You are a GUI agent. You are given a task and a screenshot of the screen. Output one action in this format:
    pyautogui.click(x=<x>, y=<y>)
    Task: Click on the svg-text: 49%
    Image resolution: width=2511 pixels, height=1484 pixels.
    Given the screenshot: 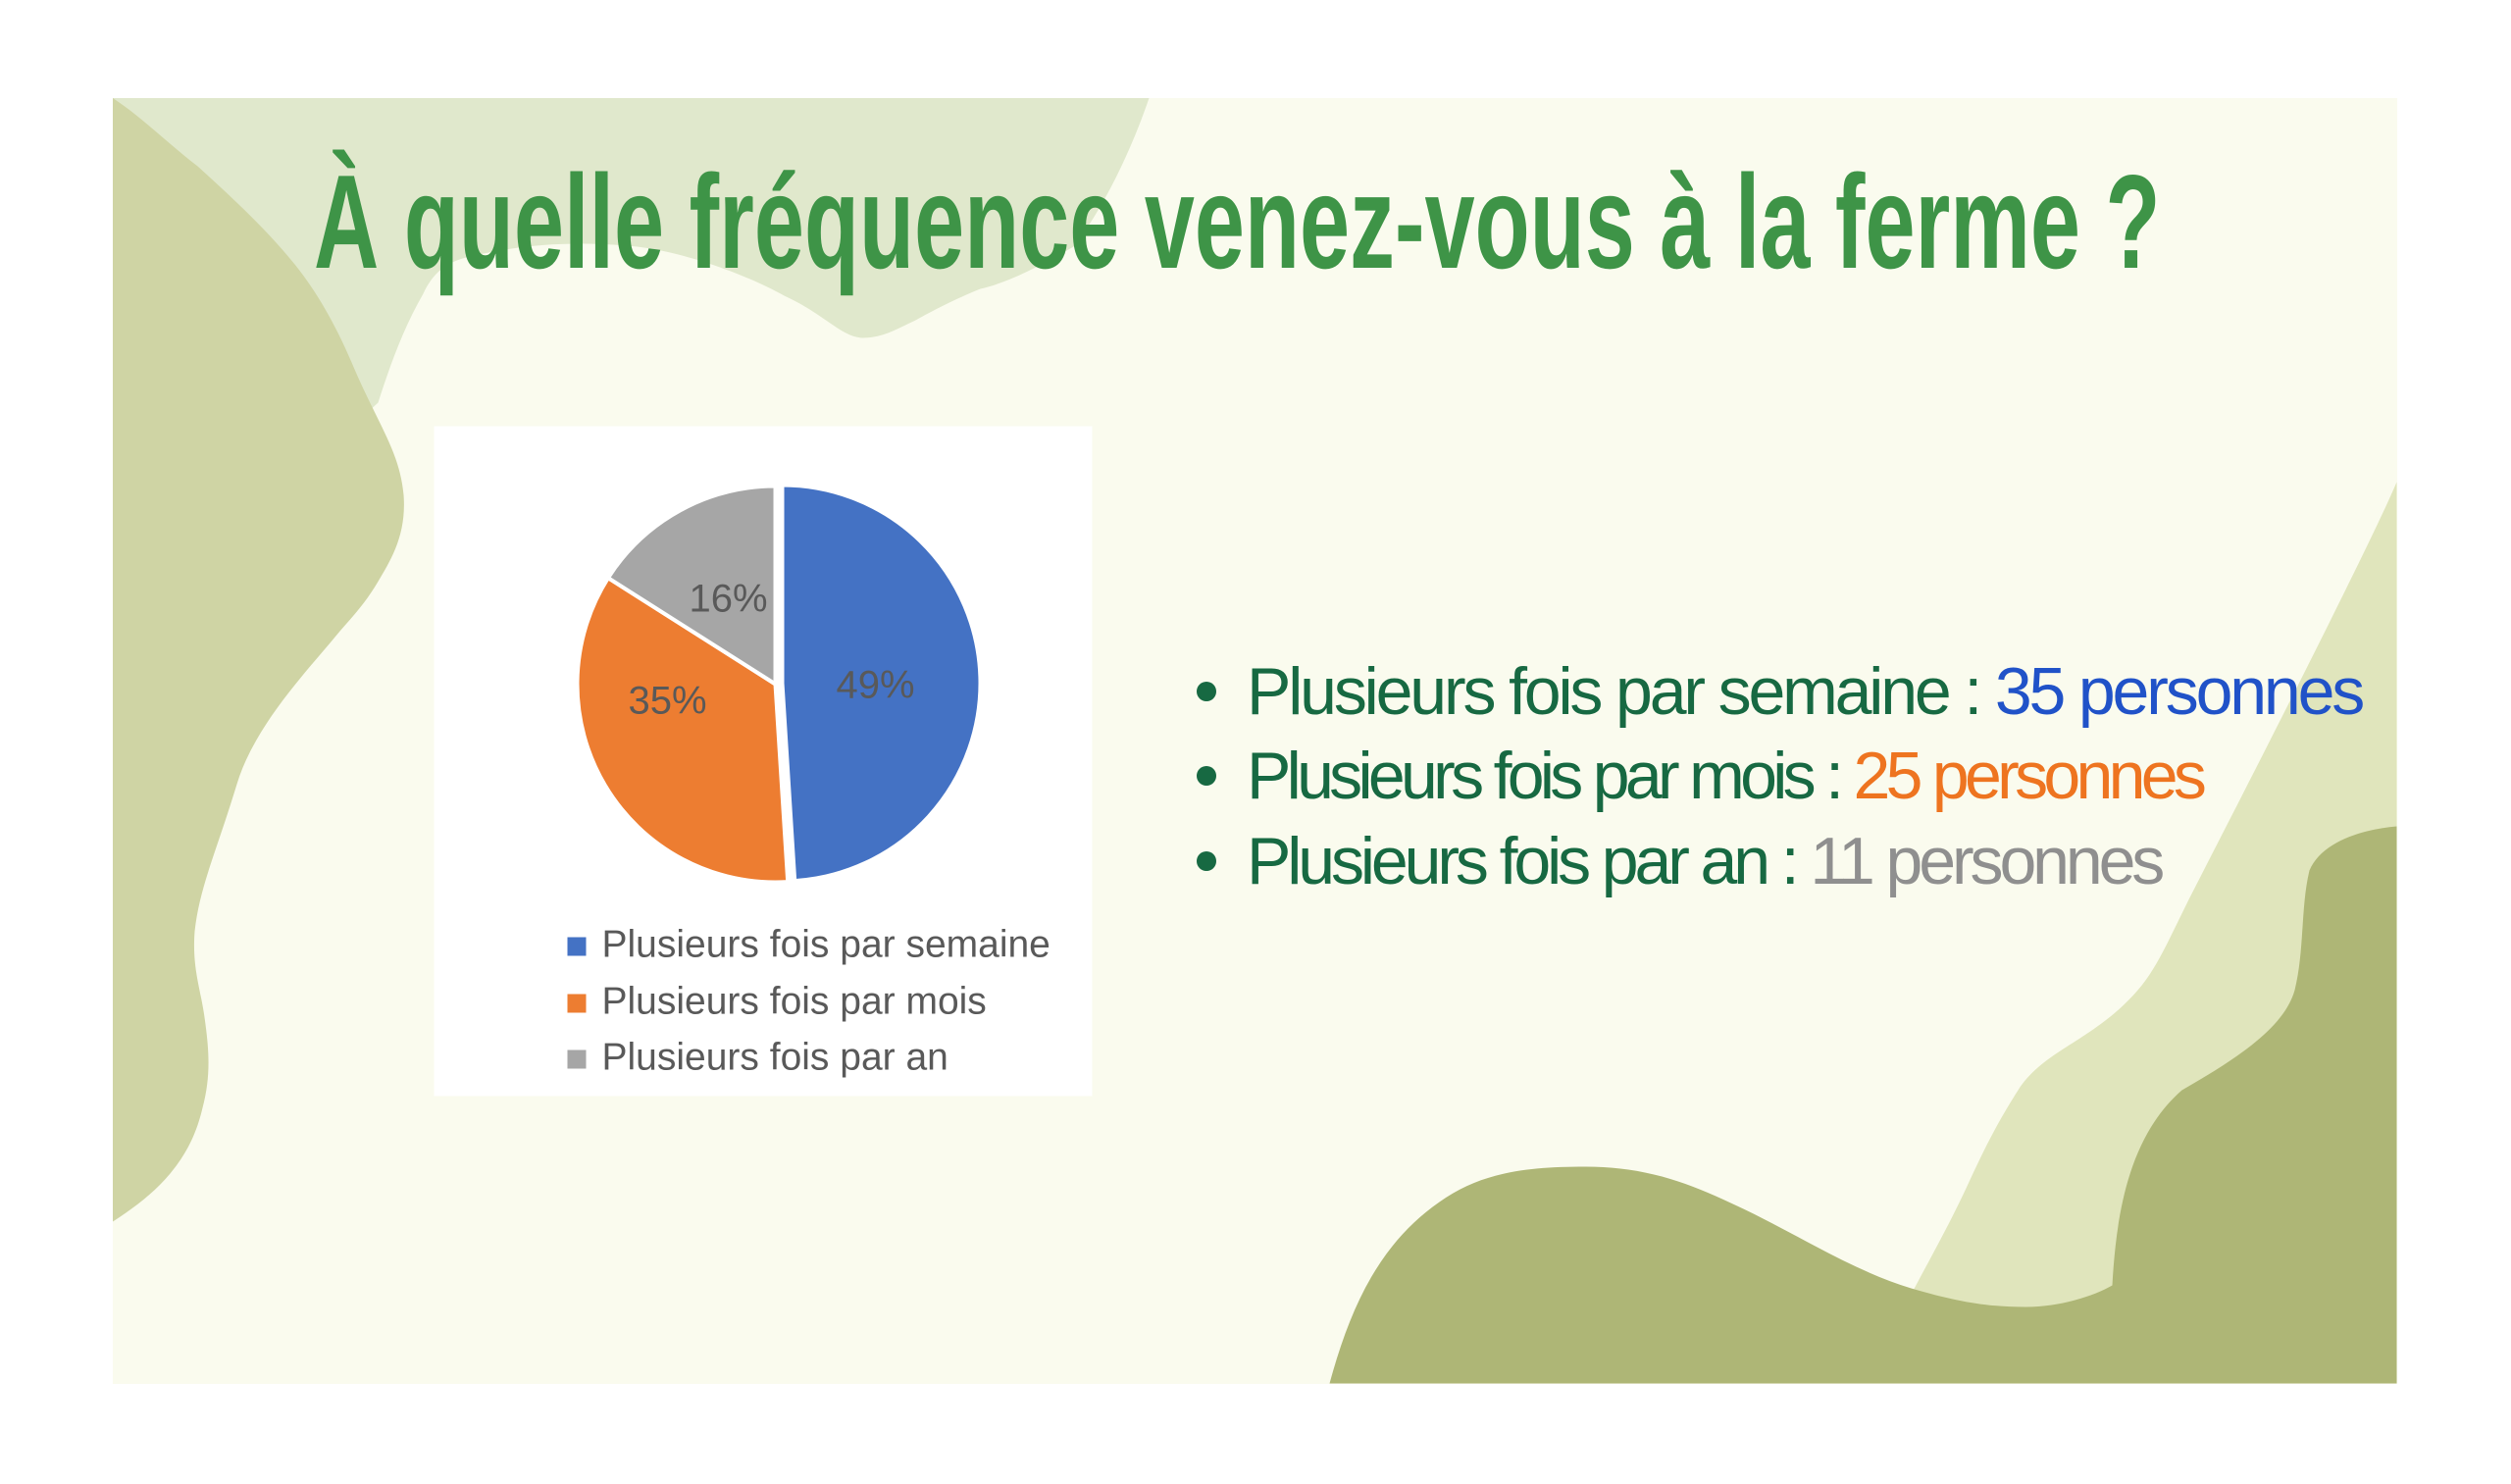 What is the action you would take?
    pyautogui.click(x=875, y=685)
    